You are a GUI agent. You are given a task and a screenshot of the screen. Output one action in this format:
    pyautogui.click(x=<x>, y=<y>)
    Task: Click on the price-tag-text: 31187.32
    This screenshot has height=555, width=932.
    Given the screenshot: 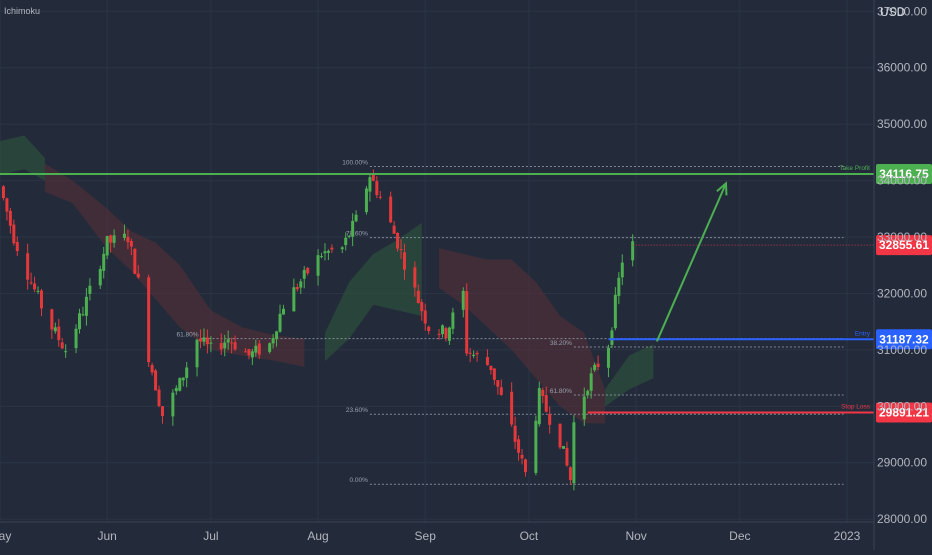 What is the action you would take?
    pyautogui.click(x=904, y=339)
    